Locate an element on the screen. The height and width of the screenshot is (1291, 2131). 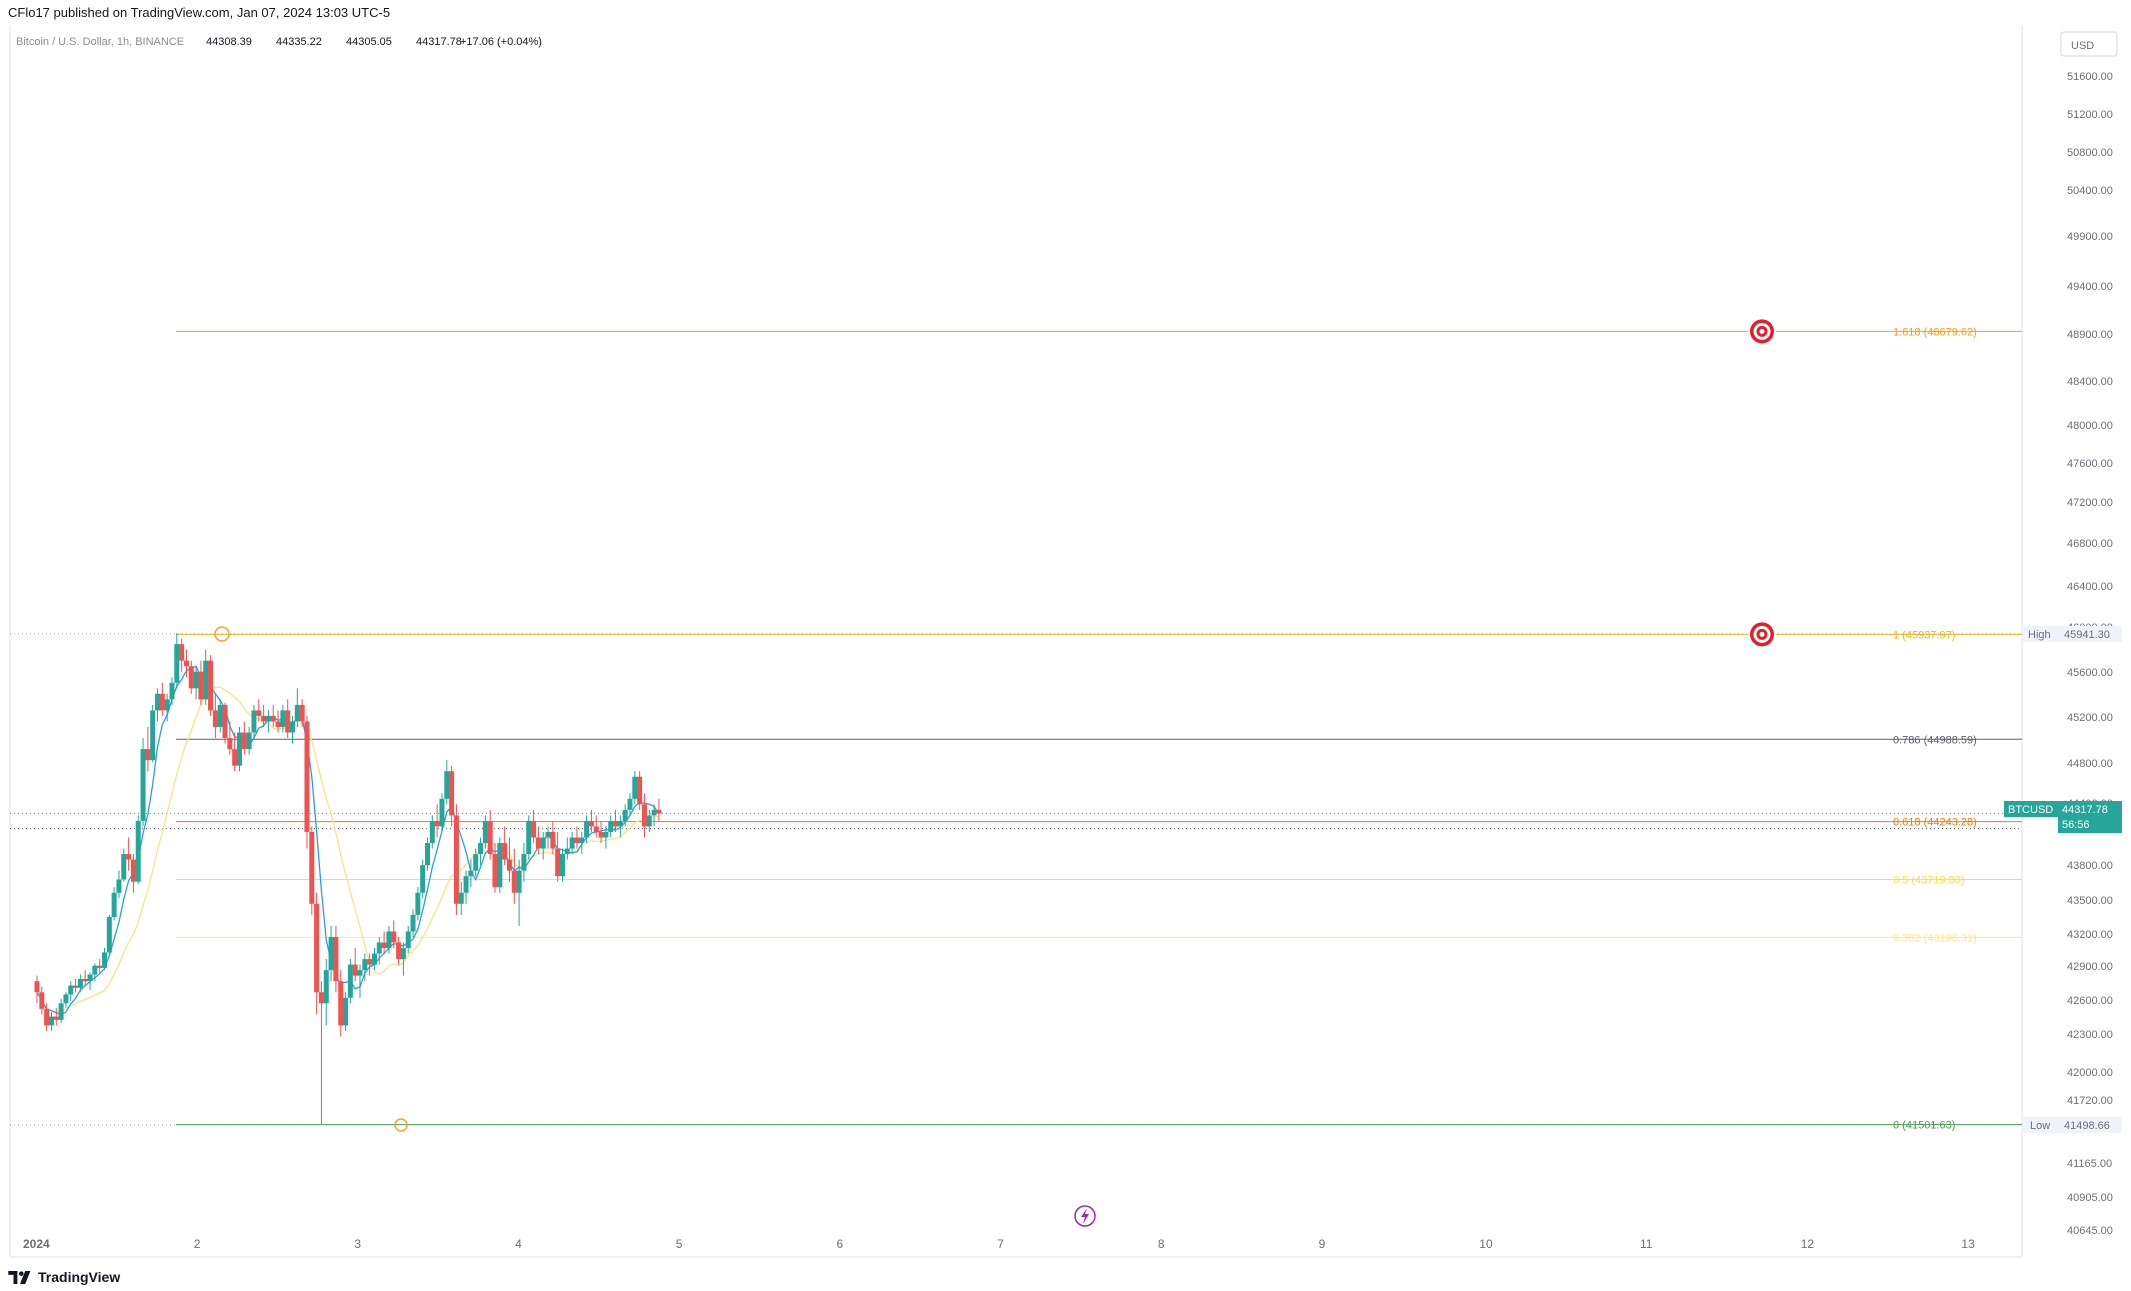
time-axis: 2024 2 3 4 5 6 7 8 9 10 11 12 13 is located at coordinates (999, 1244).